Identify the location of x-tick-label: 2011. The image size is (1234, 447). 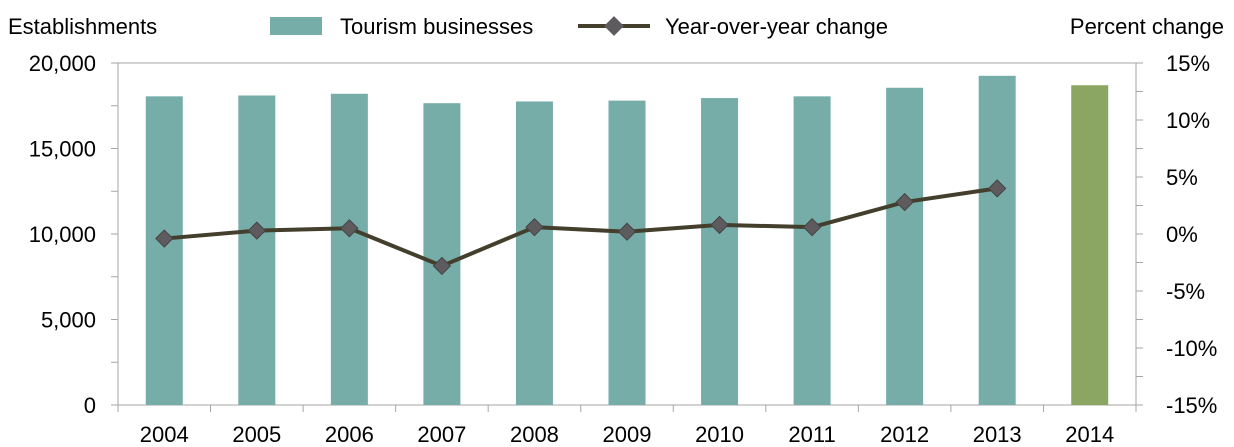
(811, 434).